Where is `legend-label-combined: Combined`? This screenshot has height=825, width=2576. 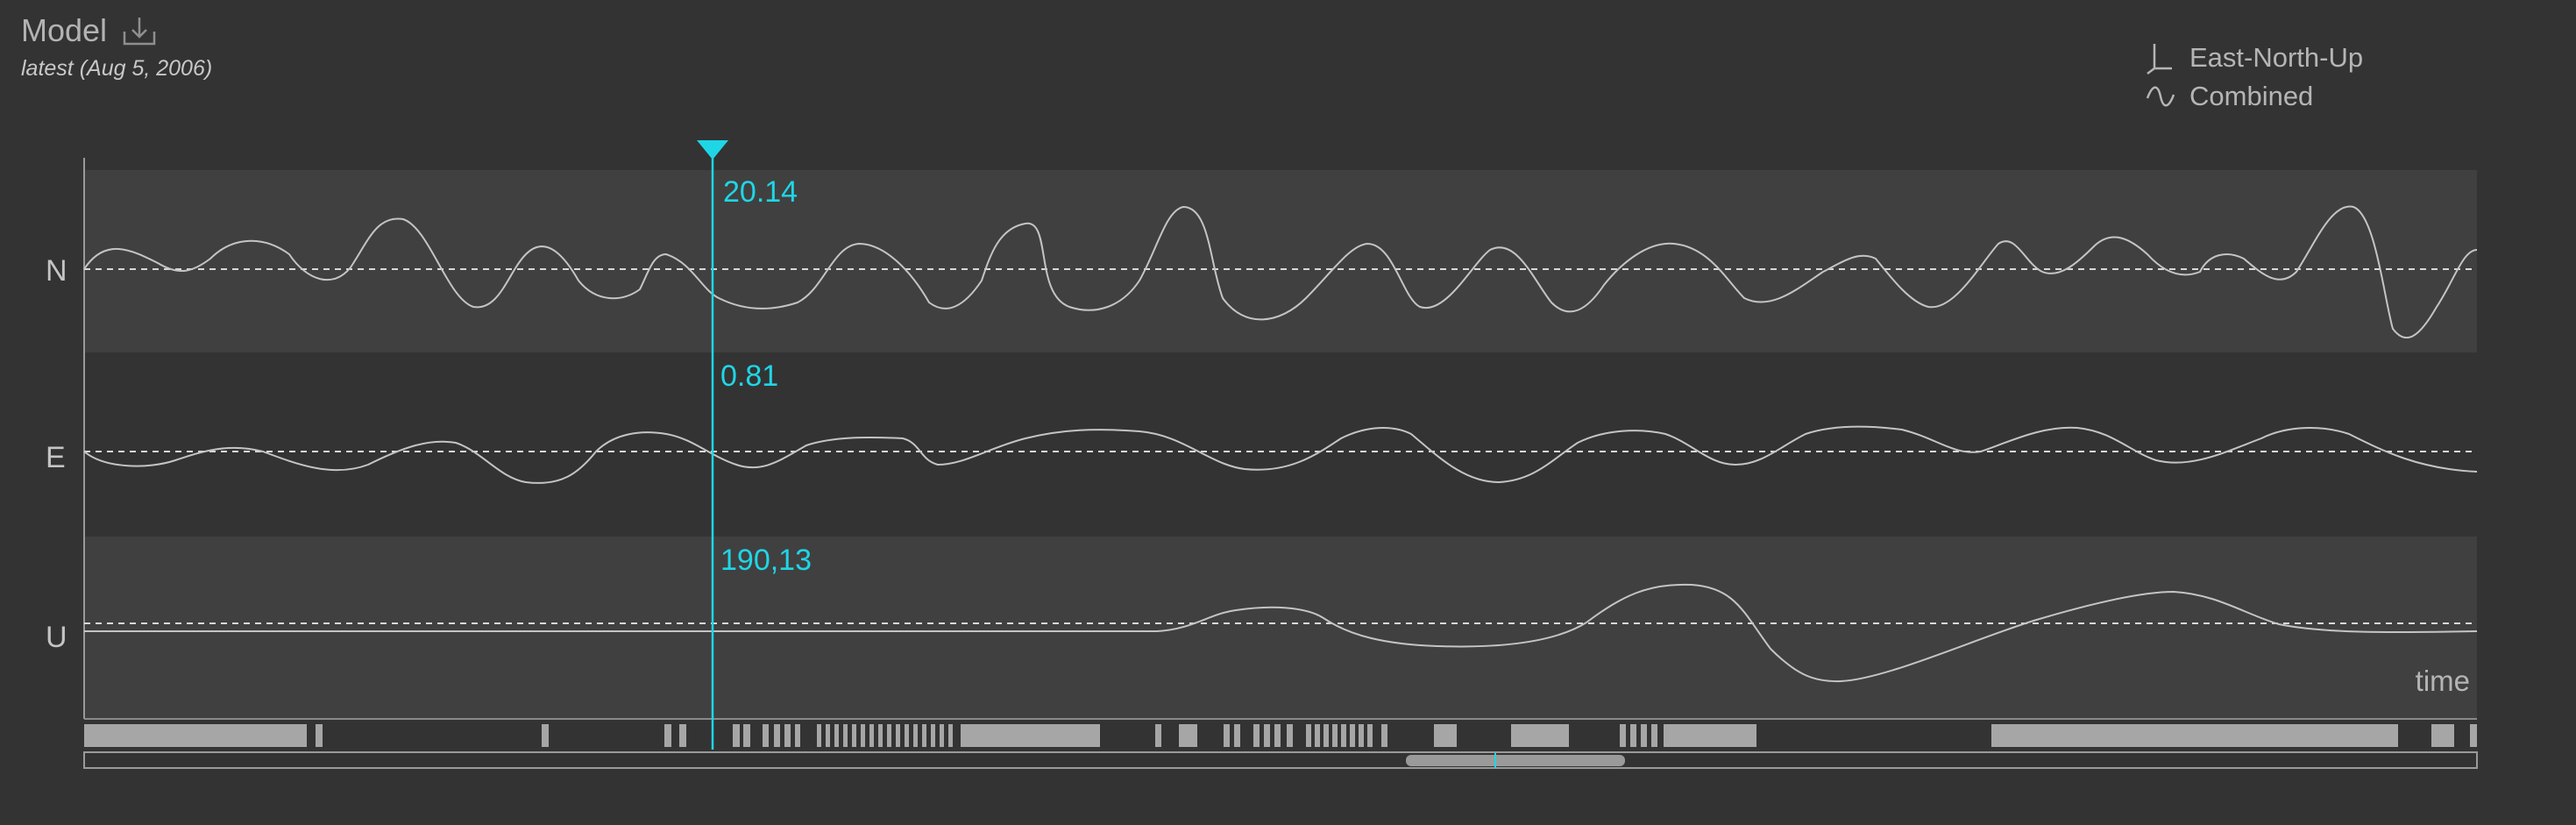
legend-label-combined: Combined is located at coordinates (2251, 96).